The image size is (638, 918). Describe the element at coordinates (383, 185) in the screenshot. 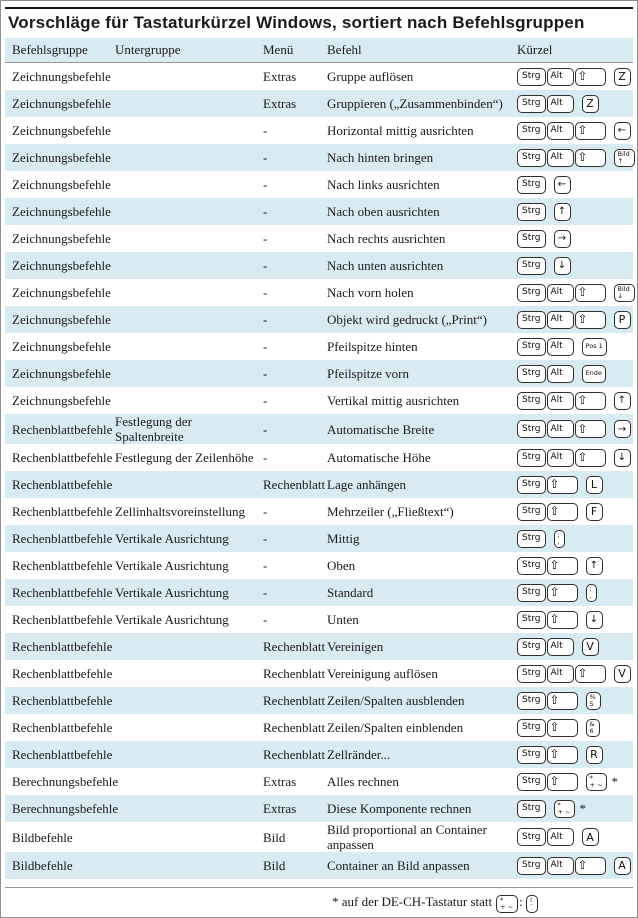

I see `cell-befehl: Nach links ausrichten` at that location.